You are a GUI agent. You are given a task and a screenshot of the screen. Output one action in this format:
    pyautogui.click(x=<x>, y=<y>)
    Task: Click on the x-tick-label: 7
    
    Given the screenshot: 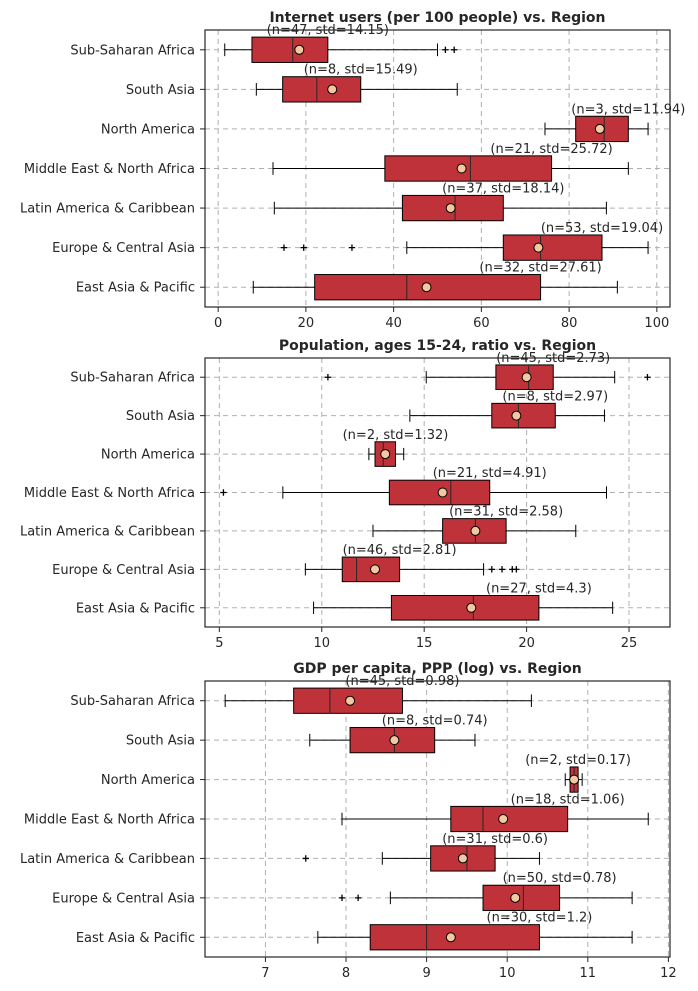 What is the action you would take?
    pyautogui.click(x=265, y=973)
    